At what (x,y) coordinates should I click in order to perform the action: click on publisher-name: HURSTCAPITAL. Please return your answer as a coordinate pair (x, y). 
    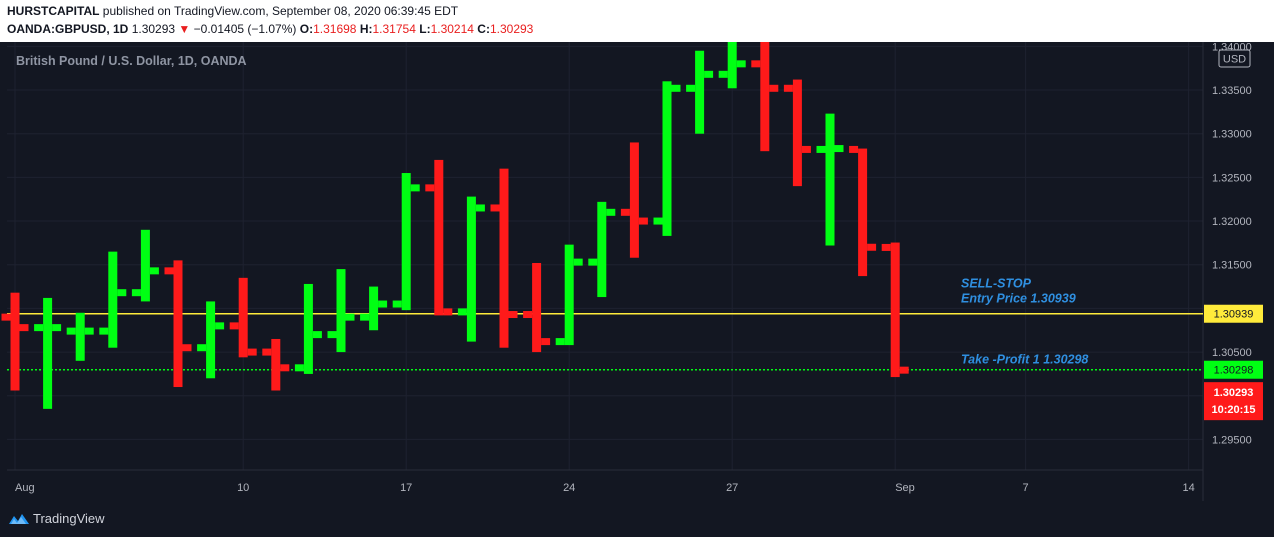
    Looking at the image, I should click on (53, 11).